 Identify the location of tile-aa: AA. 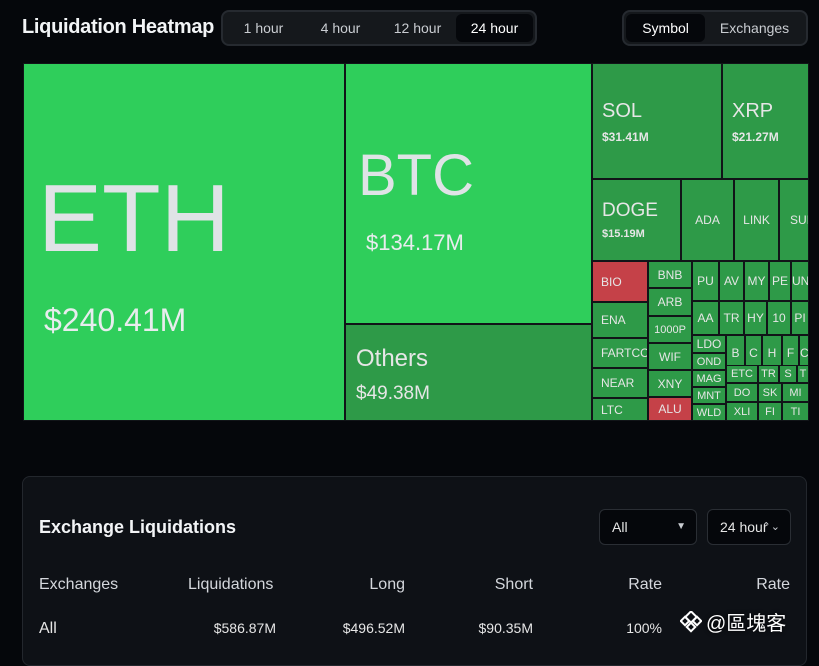
(705, 318).